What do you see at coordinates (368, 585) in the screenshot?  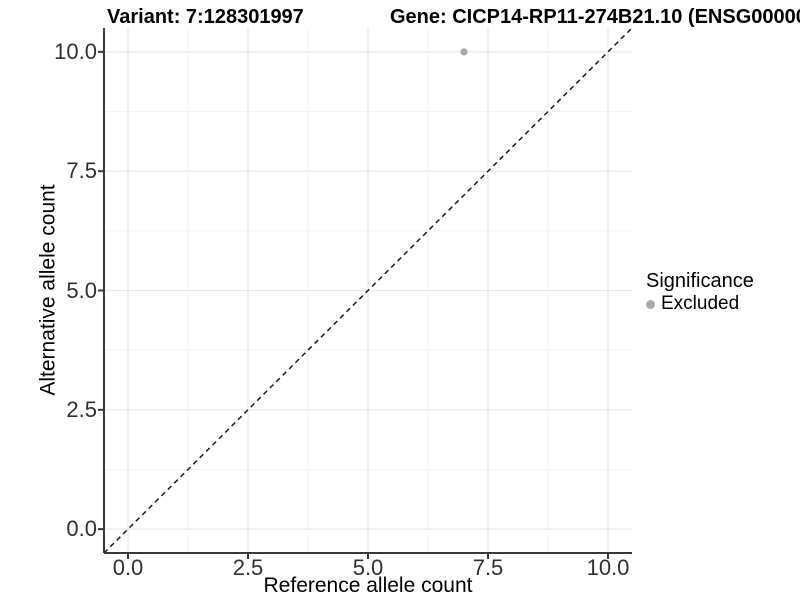 I see `x-axis-title: Reference allele count` at bounding box center [368, 585].